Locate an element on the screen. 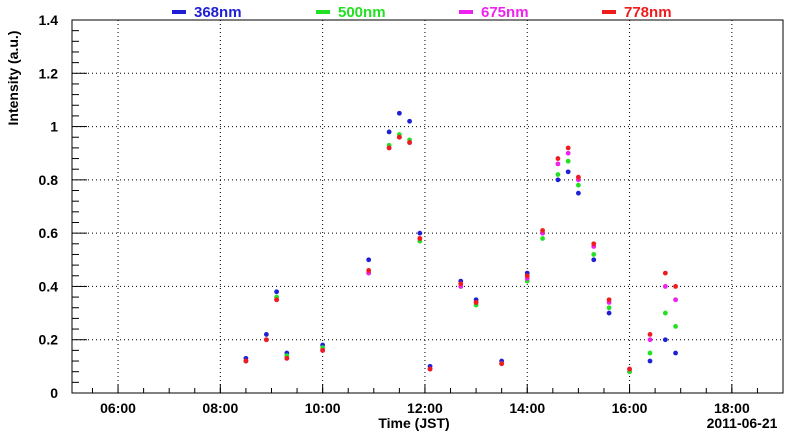 The height and width of the screenshot is (434, 800). x-tick-label: 08:00 is located at coordinates (220, 408).